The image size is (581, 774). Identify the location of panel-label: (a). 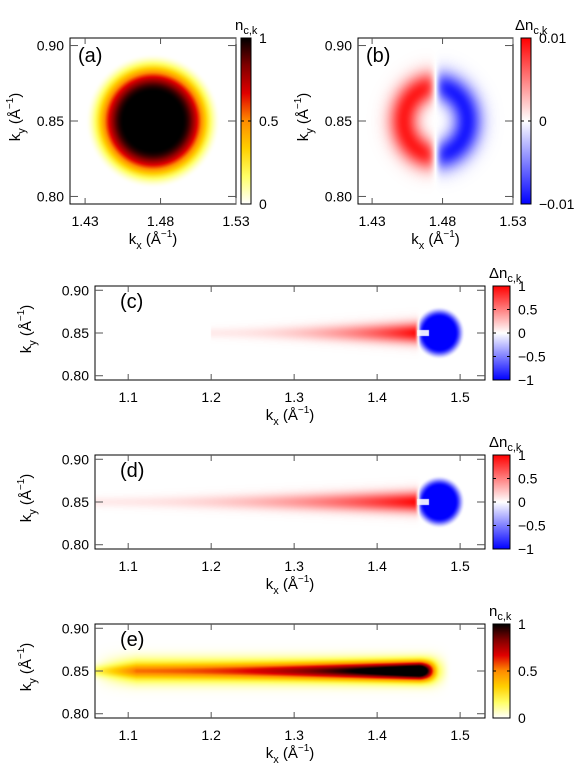
(90, 56).